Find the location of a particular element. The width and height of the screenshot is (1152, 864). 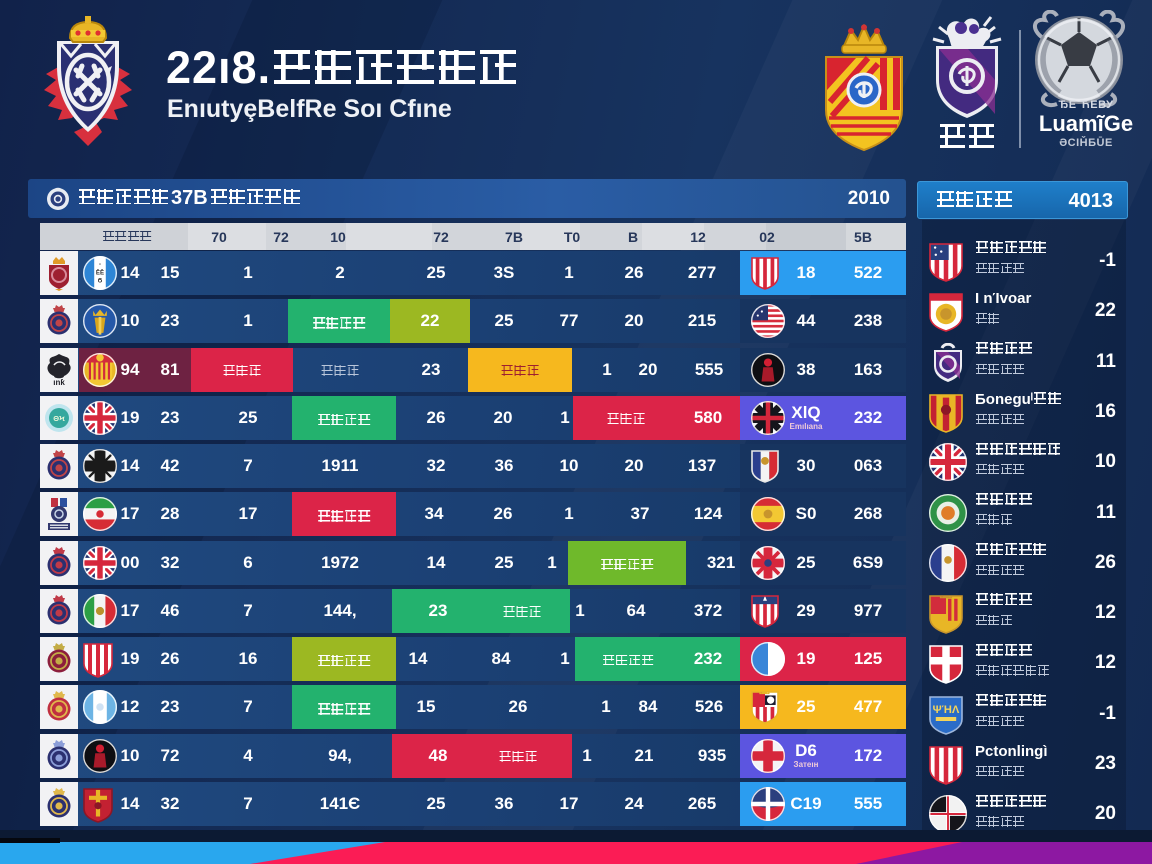

svg-text: ĒĒ is located at coordinates (100, 273).